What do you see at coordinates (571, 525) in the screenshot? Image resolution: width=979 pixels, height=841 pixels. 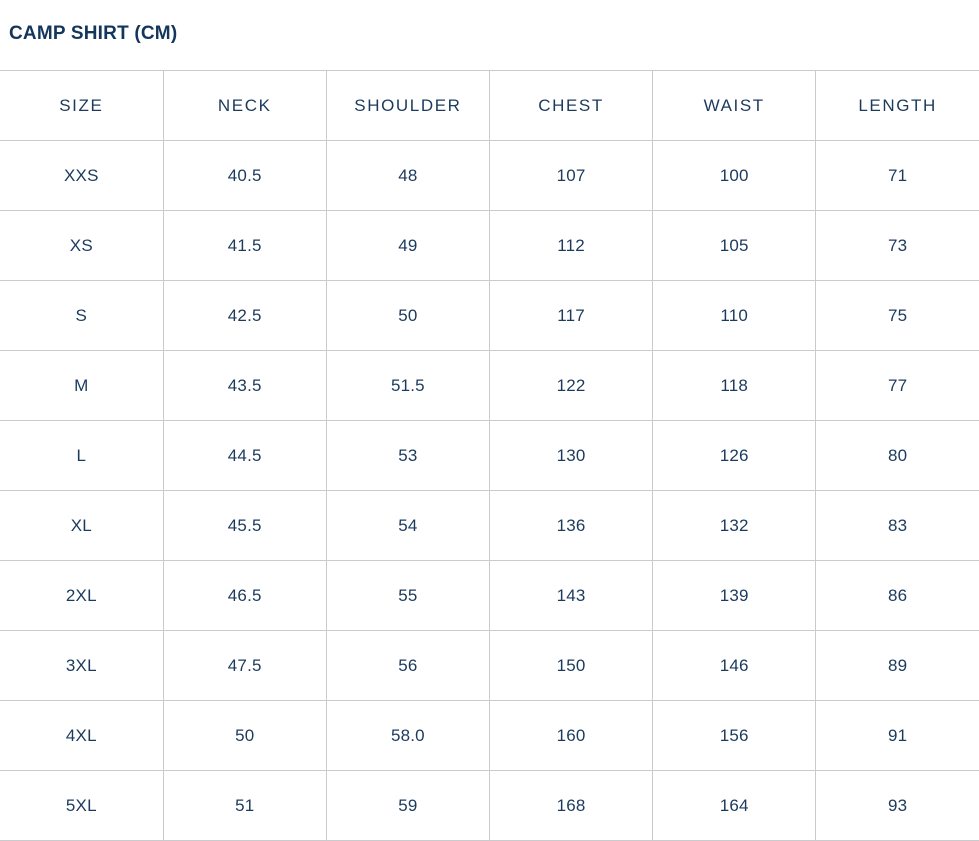 I see `cell-chest: 136` at bounding box center [571, 525].